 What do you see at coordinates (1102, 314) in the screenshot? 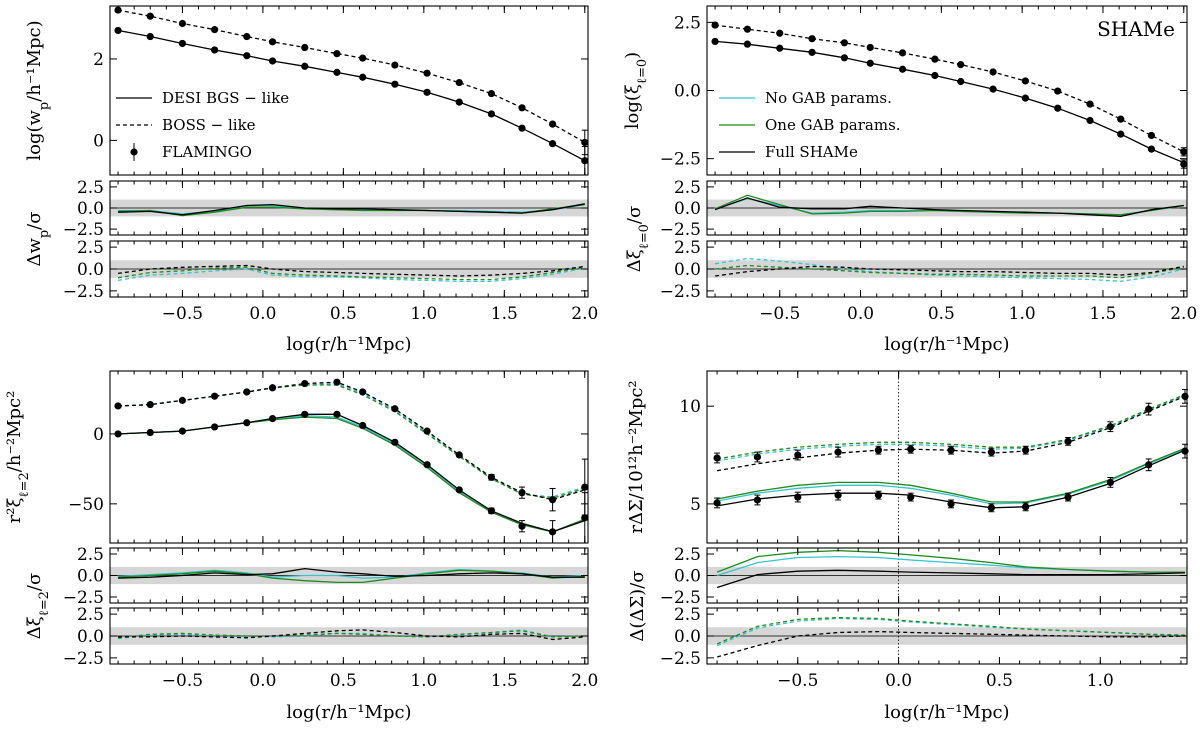
I see `x-tick-label: 1.5` at bounding box center [1102, 314].